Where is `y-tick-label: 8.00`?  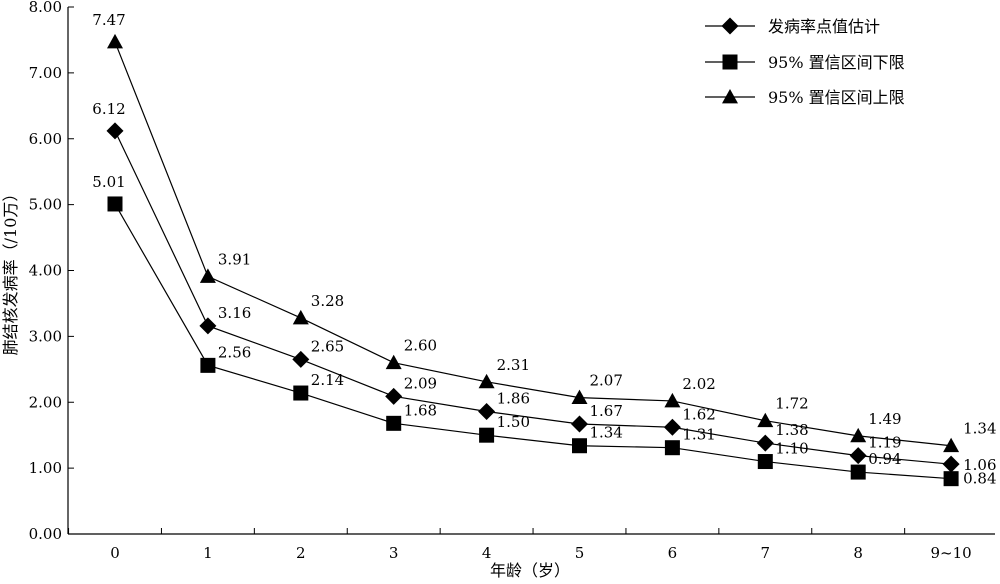
y-tick-label: 8.00 is located at coordinates (45, 8).